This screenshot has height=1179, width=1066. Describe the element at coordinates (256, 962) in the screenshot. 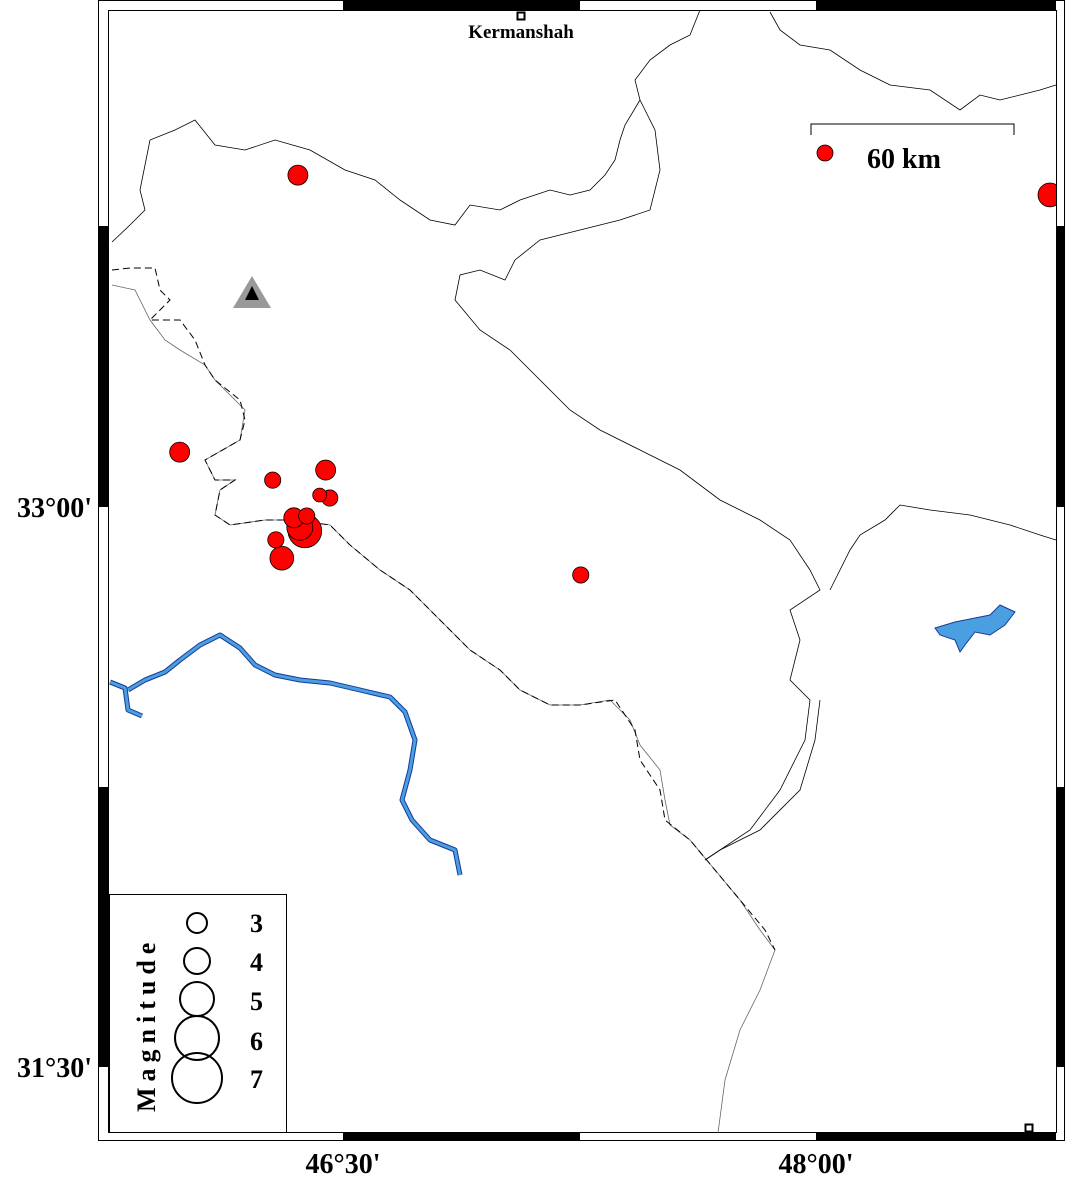

I see `legend-label: 4` at that location.